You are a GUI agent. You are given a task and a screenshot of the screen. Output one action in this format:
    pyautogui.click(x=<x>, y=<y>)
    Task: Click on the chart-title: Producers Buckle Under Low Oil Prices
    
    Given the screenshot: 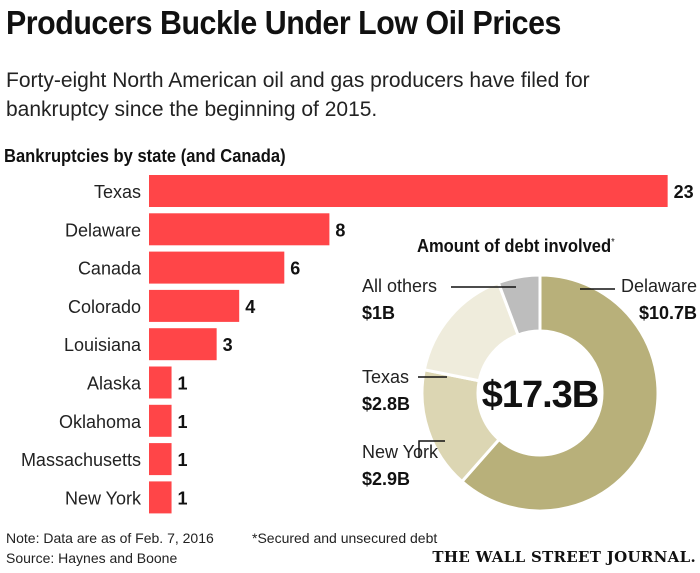 What is the action you would take?
    pyautogui.click(x=283, y=22)
    